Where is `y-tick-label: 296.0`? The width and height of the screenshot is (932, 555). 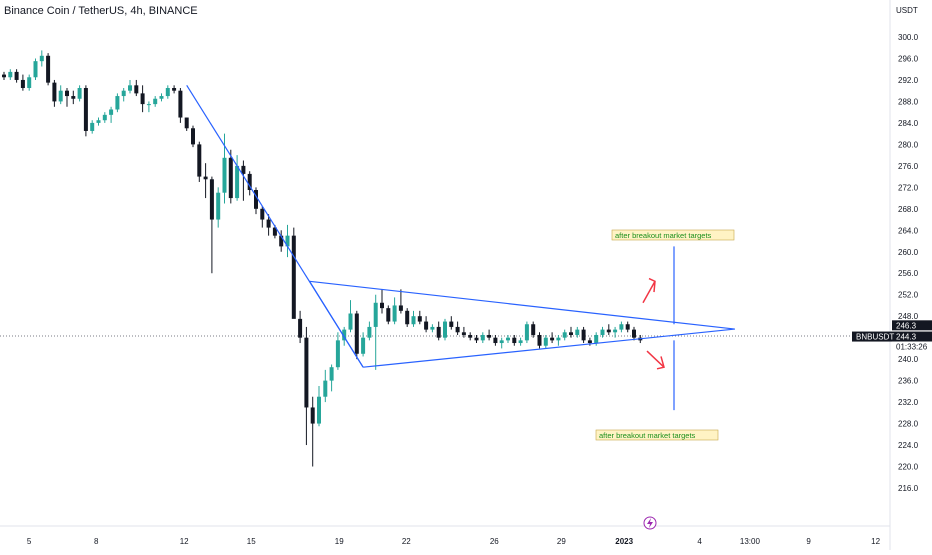 y-tick-label: 296.0 is located at coordinates (908, 58).